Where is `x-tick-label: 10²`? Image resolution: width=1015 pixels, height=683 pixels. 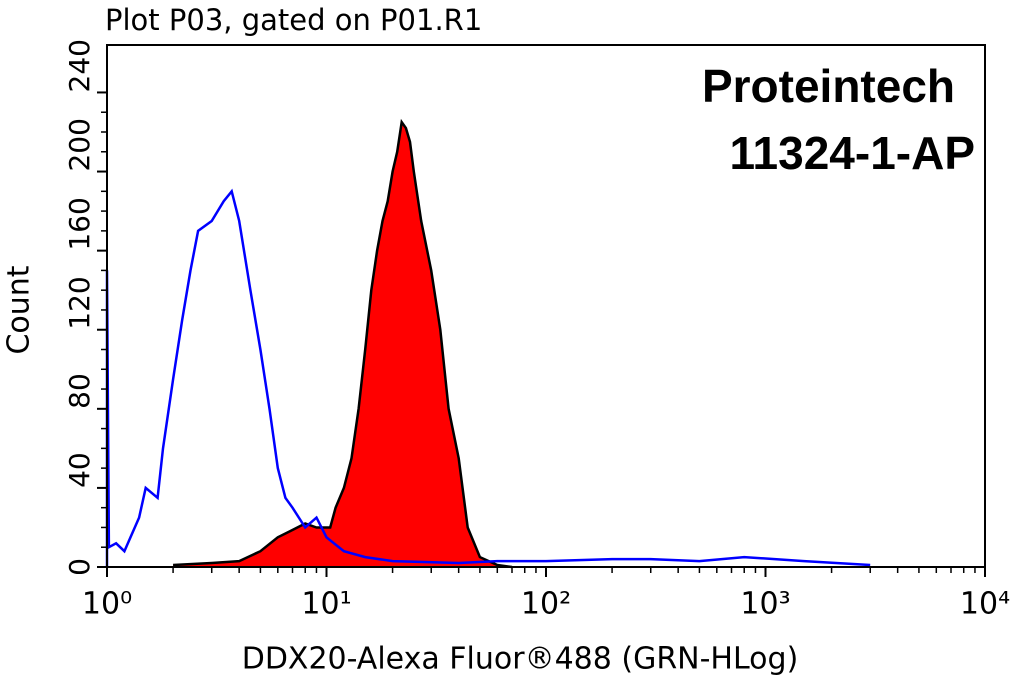 x-tick-label: 10² is located at coordinates (546, 604).